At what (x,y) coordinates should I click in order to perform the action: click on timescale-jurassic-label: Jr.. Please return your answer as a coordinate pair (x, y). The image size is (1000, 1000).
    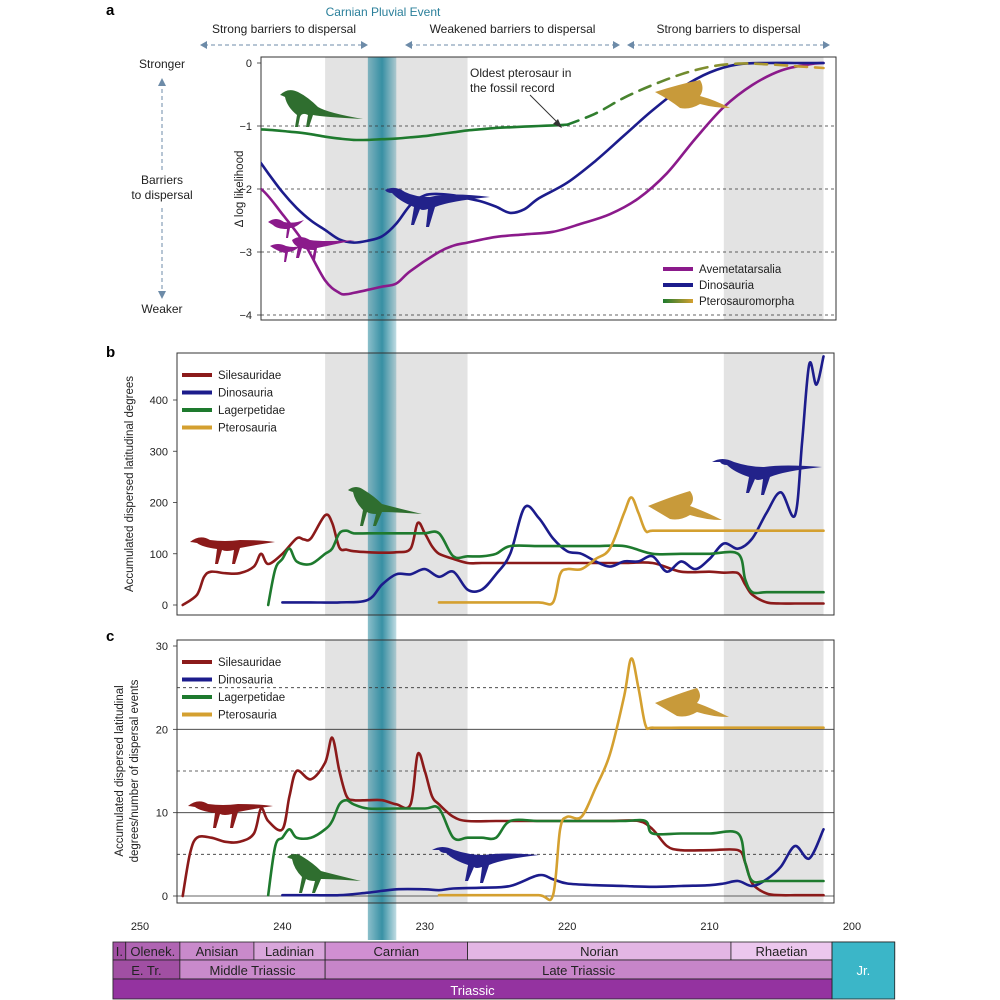
    Looking at the image, I should click on (864, 970).